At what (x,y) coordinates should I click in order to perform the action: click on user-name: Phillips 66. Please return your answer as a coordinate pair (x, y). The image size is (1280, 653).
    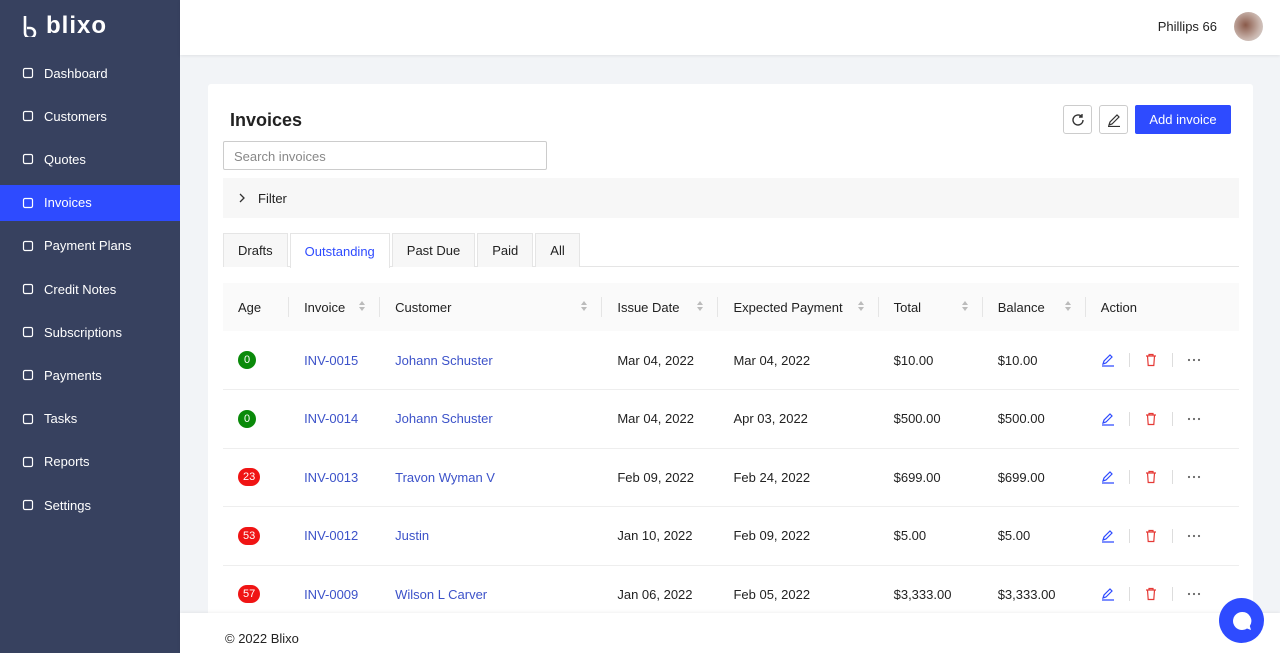
    Looking at the image, I should click on (1187, 26).